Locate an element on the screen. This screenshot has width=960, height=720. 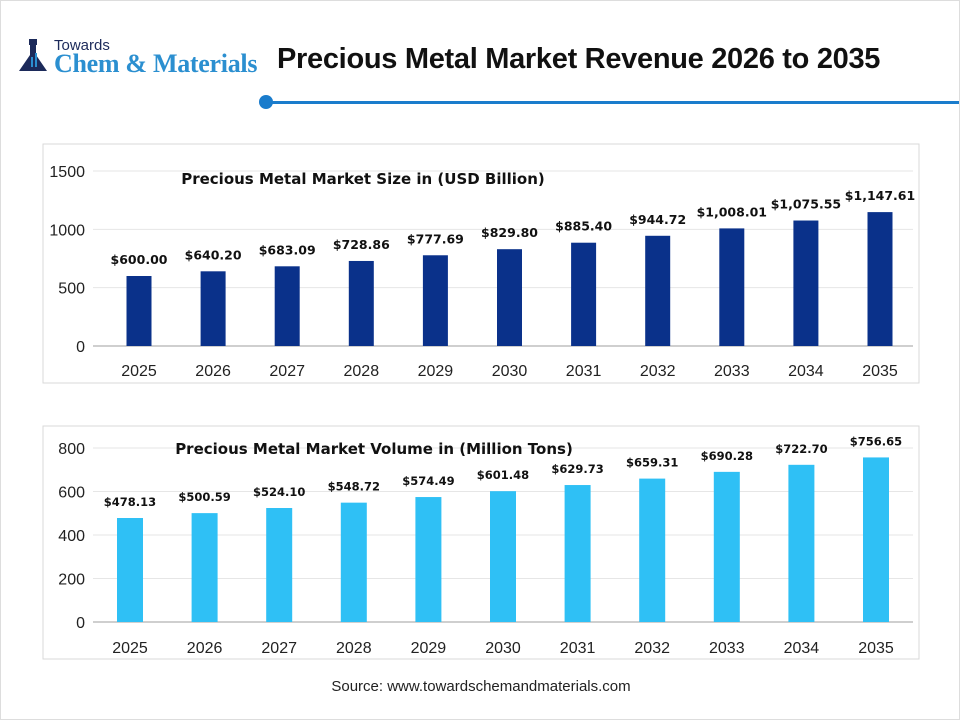
data-label: $600.00 is located at coordinates (139, 259).